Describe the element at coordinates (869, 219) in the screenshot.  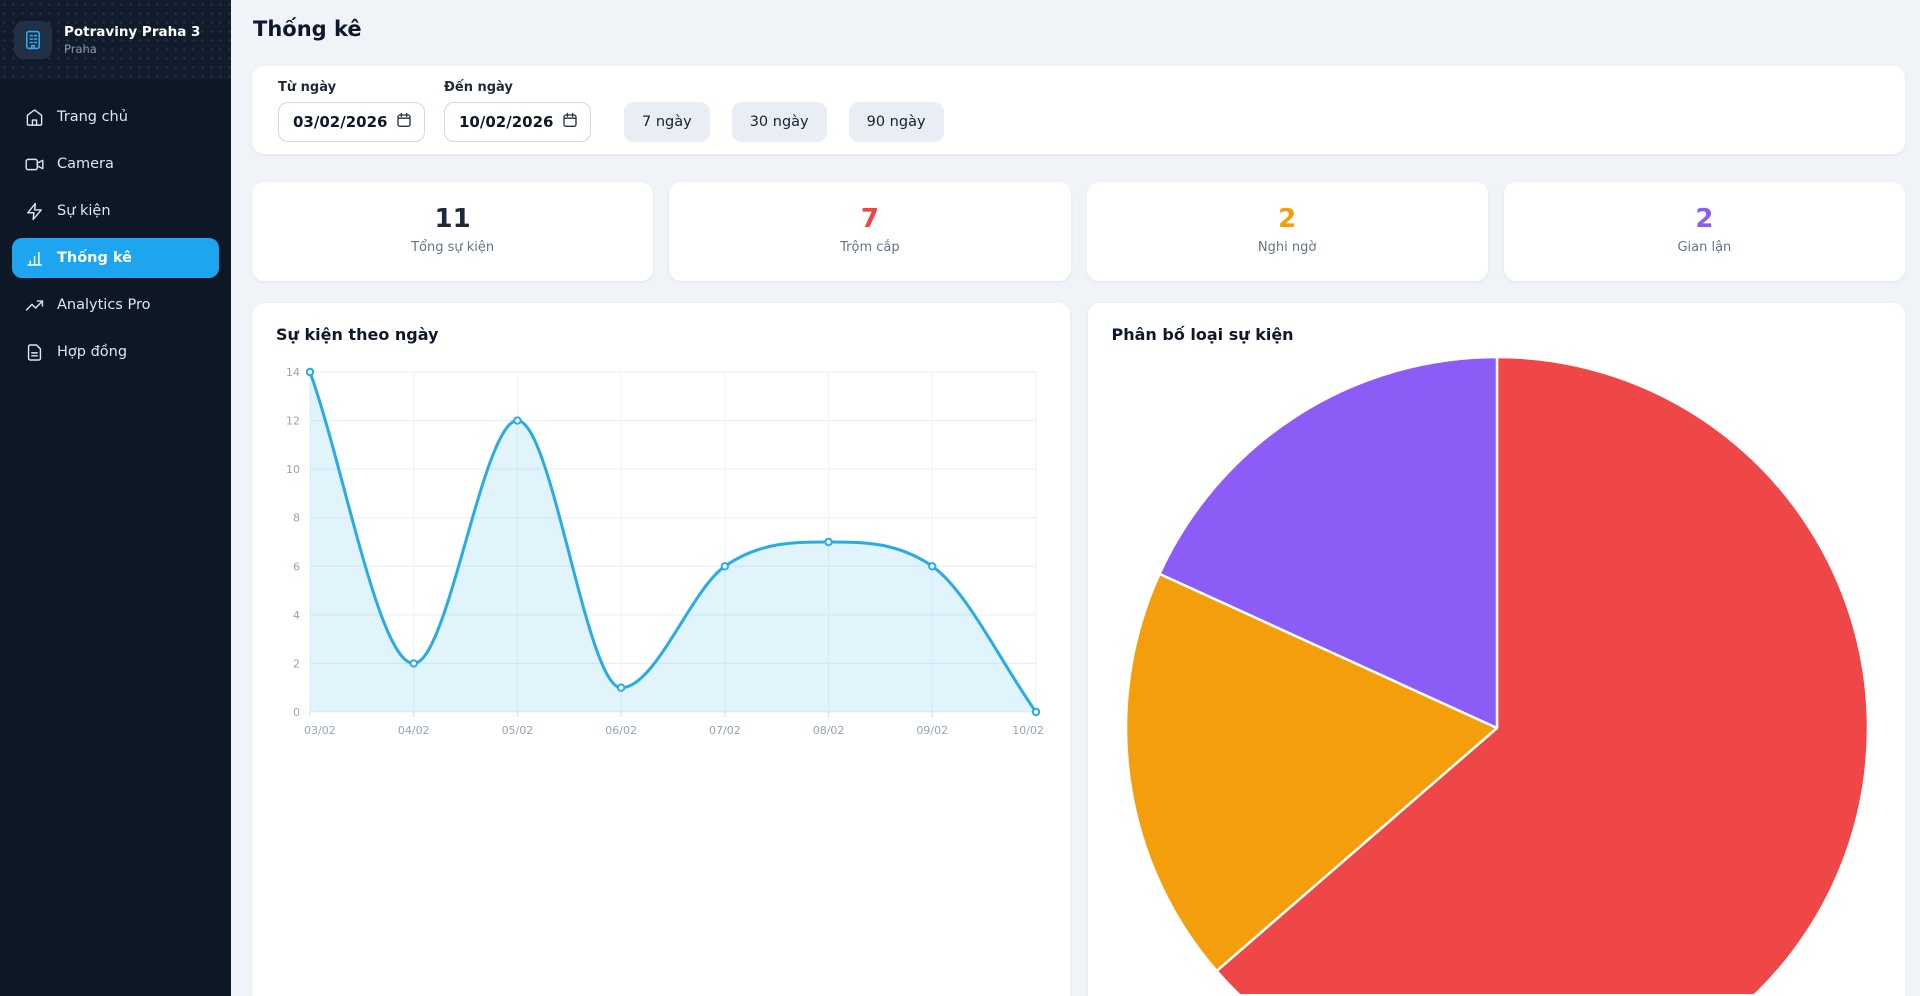
I see `stat-value: 7` at that location.